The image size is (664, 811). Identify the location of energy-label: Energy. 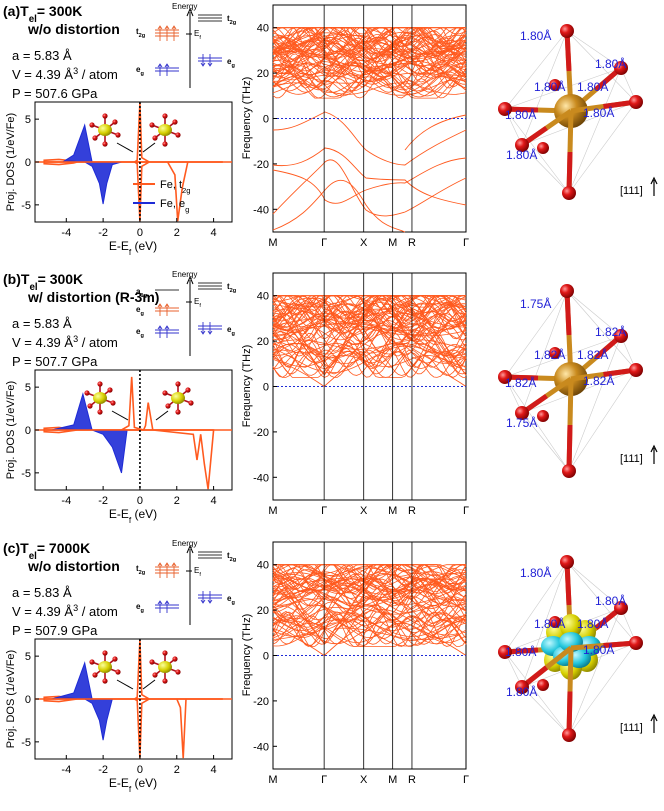
(184, 543).